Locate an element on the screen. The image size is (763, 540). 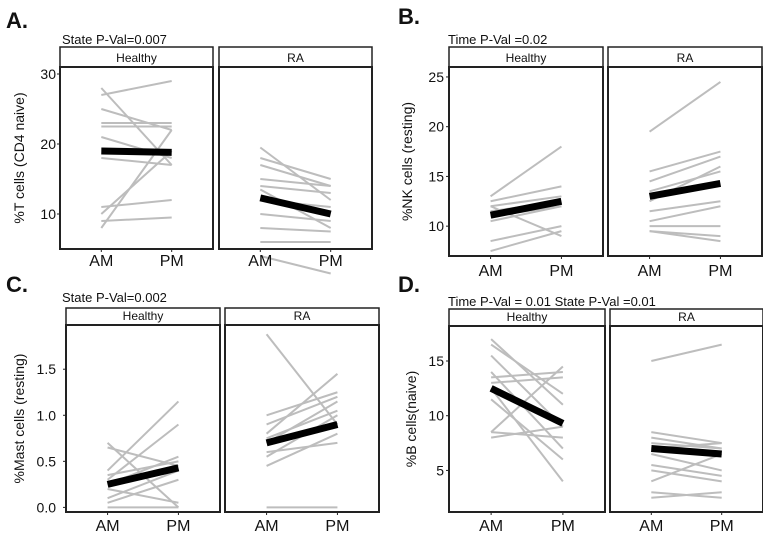
y-axis-label: %Mast cells (resting) is located at coordinates (19, 419).